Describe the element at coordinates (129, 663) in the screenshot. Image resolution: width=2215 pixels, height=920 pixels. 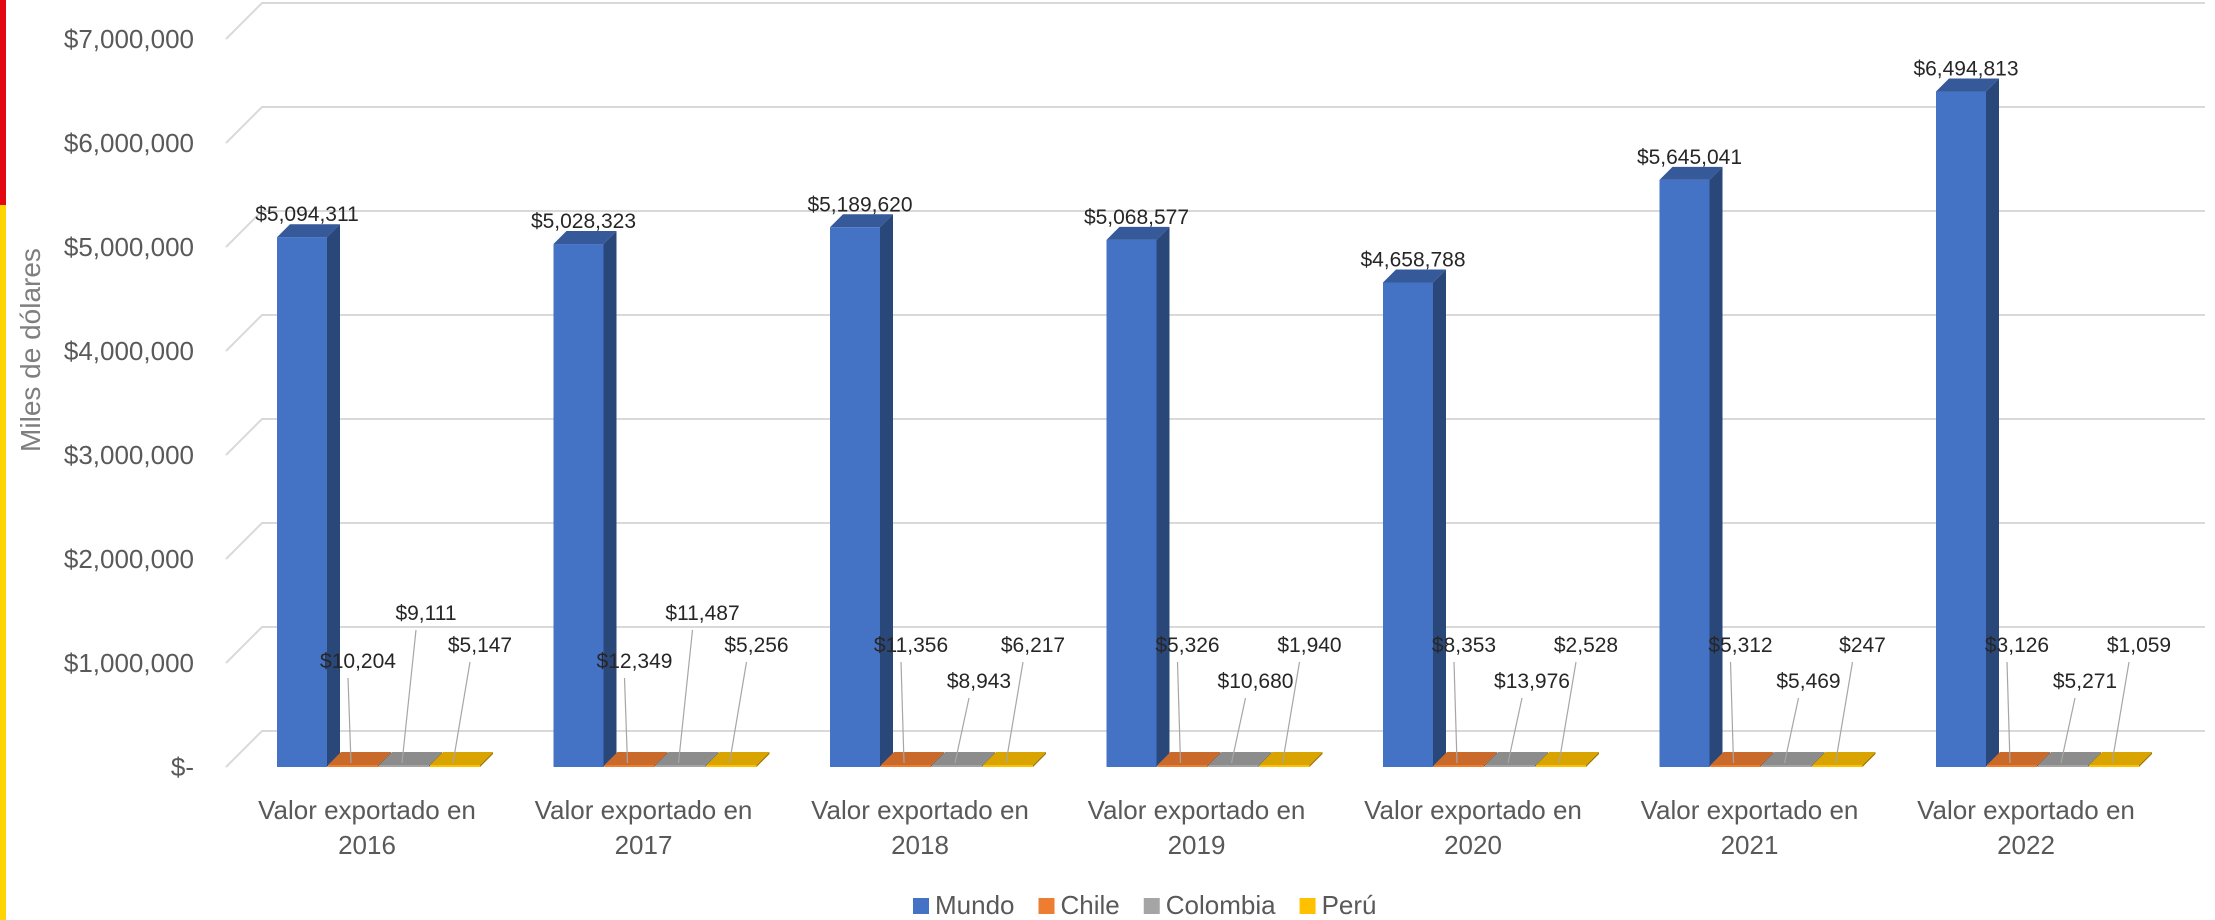
I see `y-tick-label: $1,000,000` at that location.